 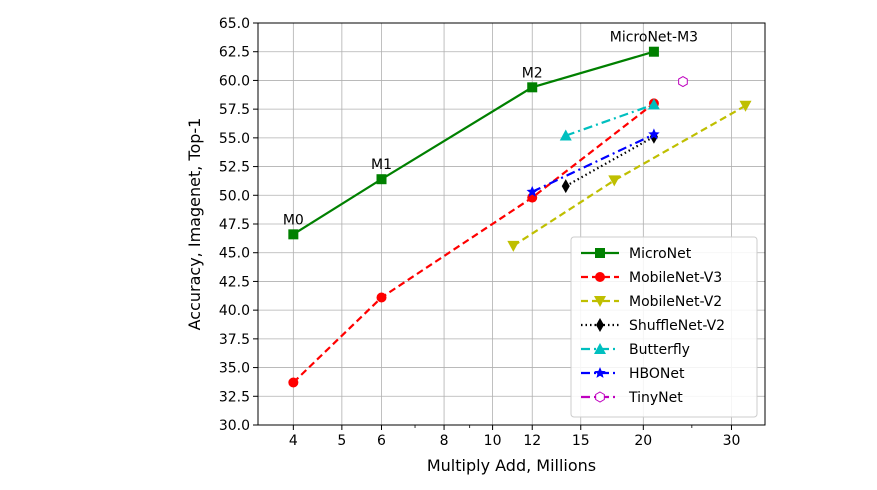 I want to click on legend-entry: HBONet, so click(x=633, y=374).